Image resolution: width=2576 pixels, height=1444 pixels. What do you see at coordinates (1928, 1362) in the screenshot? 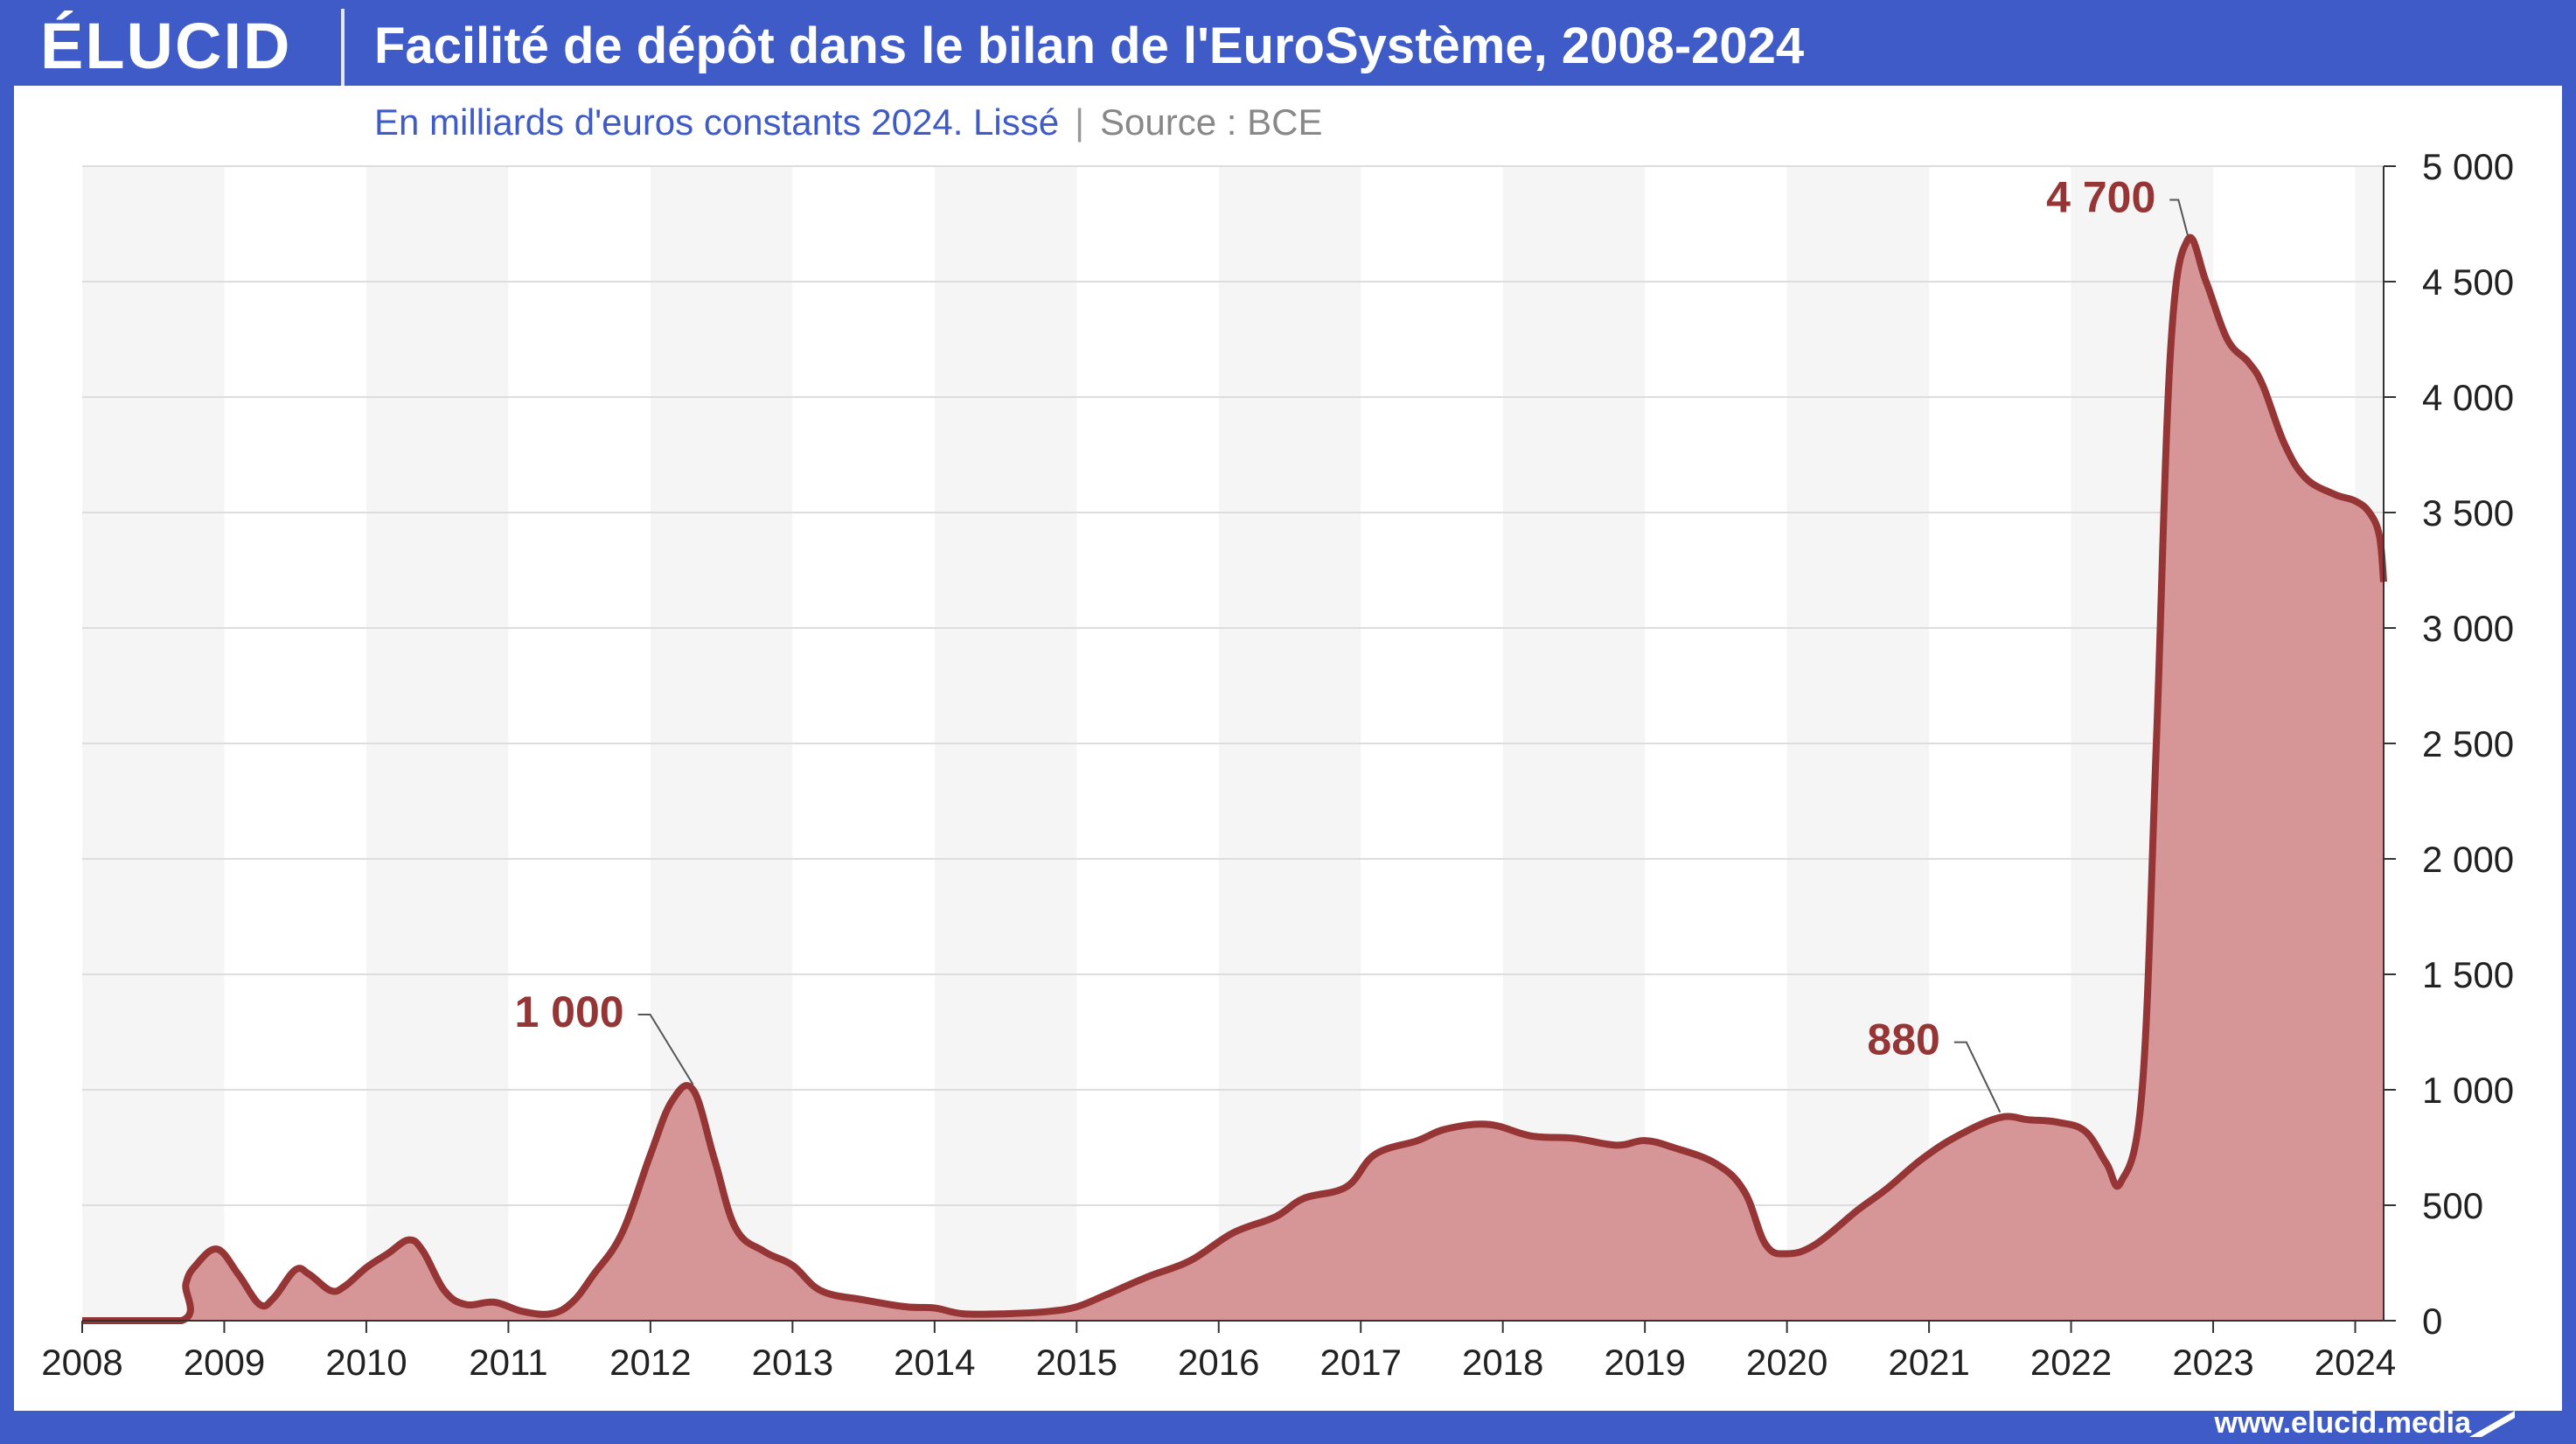
I see `x-tick-label: 2021` at bounding box center [1928, 1362].